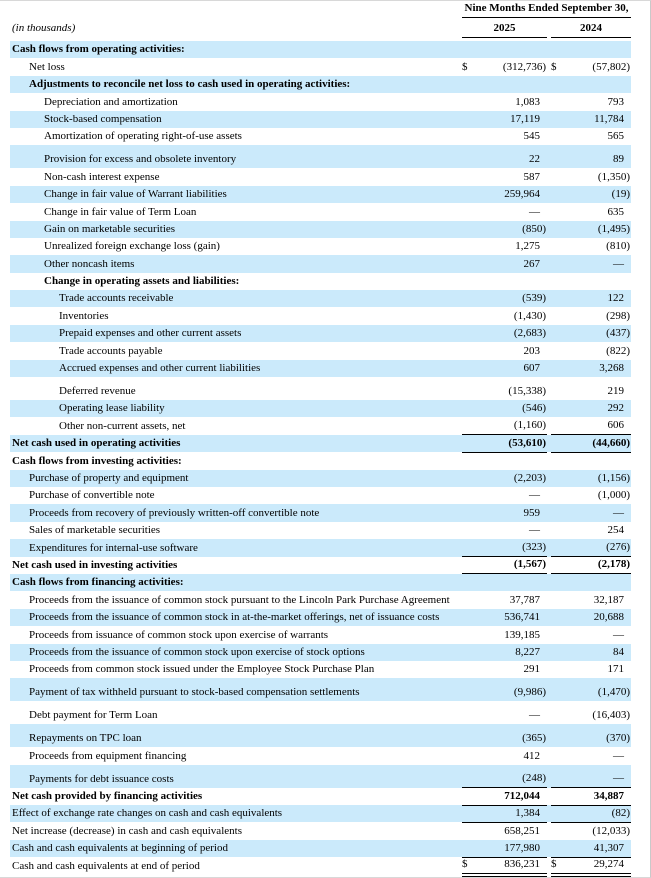 This screenshot has width=651, height=878. Describe the element at coordinates (599, 229) in the screenshot. I see `value-2024: (1,495)` at that location.